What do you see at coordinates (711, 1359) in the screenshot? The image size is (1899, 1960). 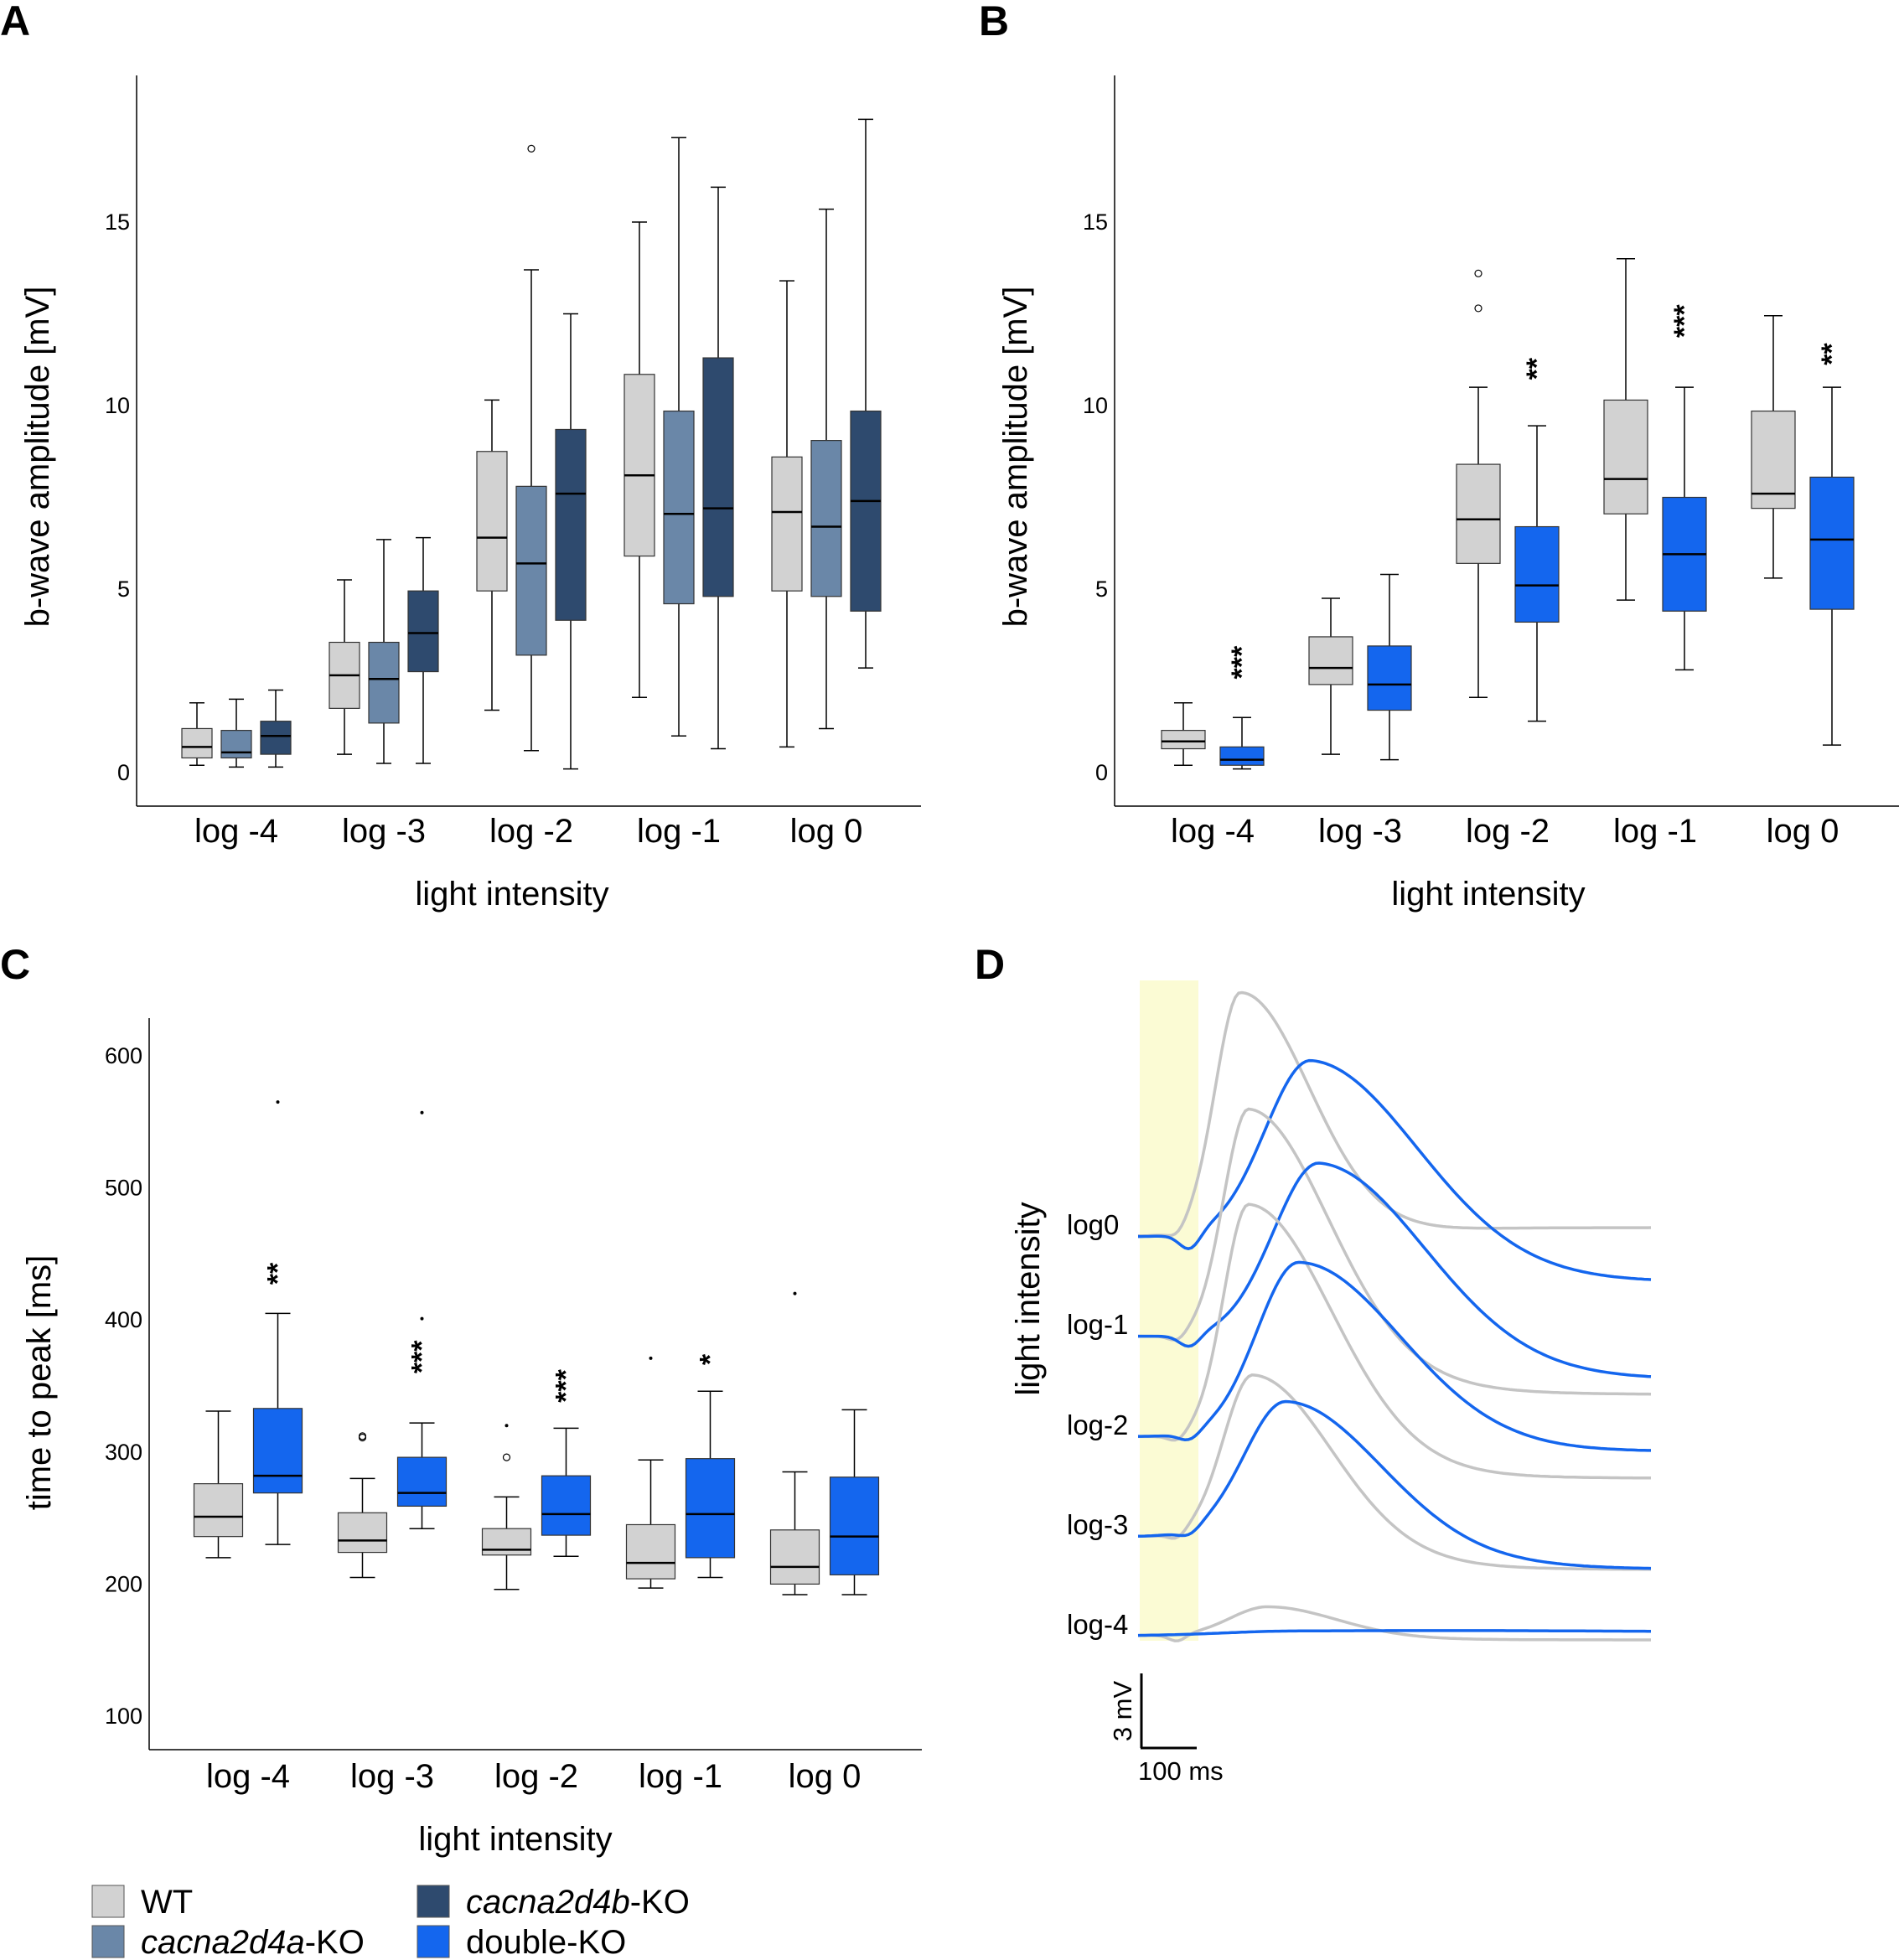 I see `significance-stars: *` at bounding box center [711, 1359].